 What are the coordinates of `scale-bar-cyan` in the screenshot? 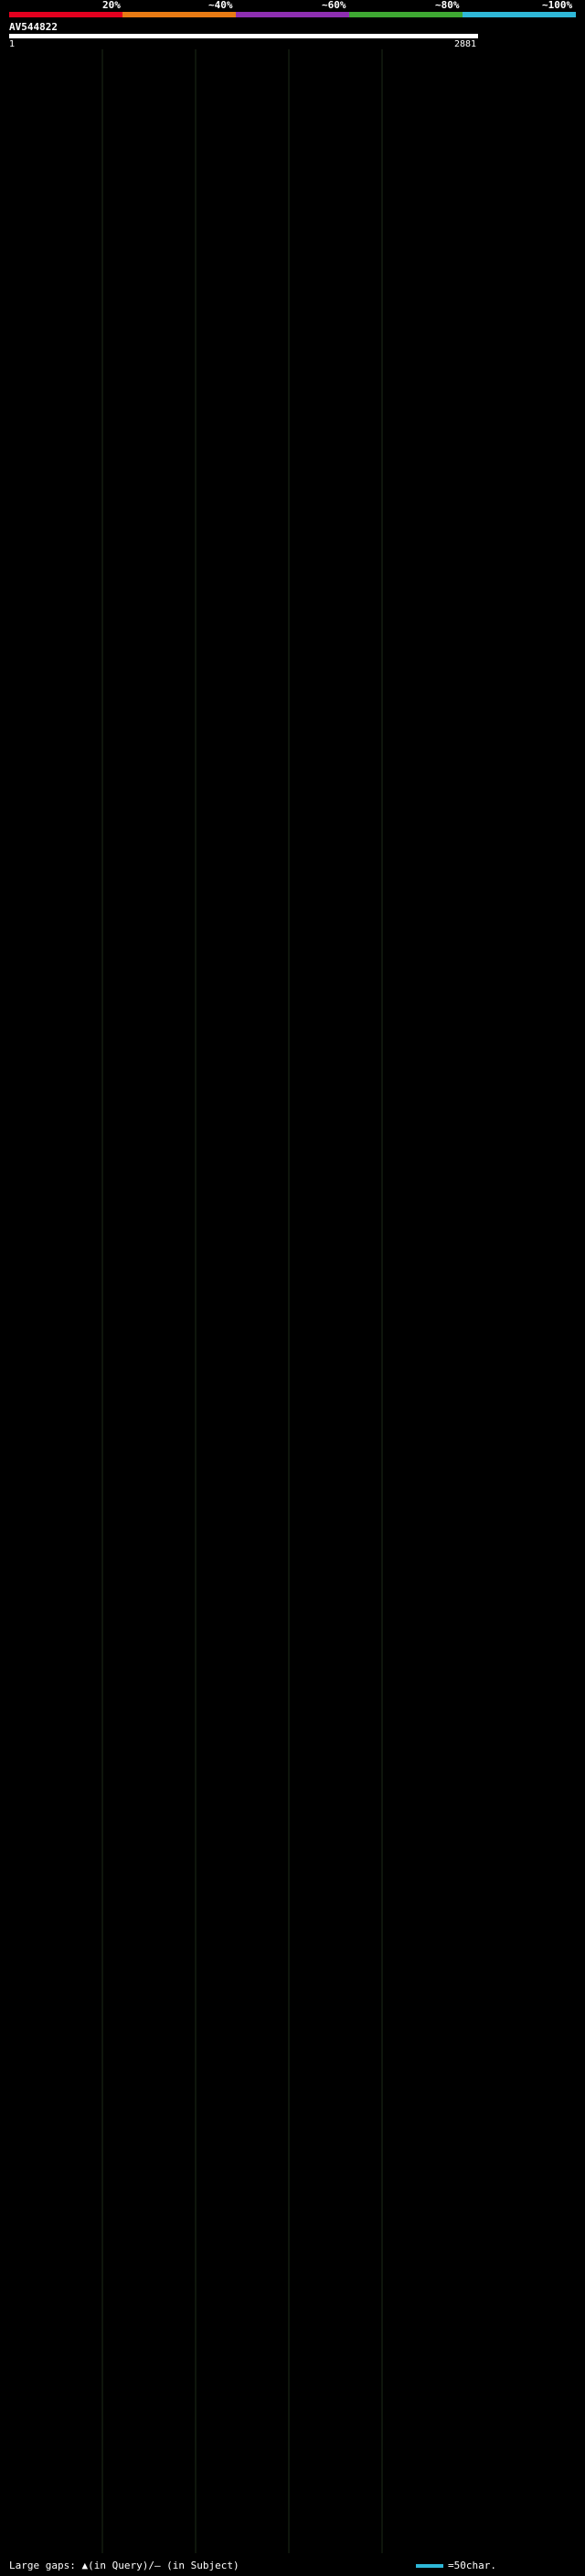 It's located at (519, 14).